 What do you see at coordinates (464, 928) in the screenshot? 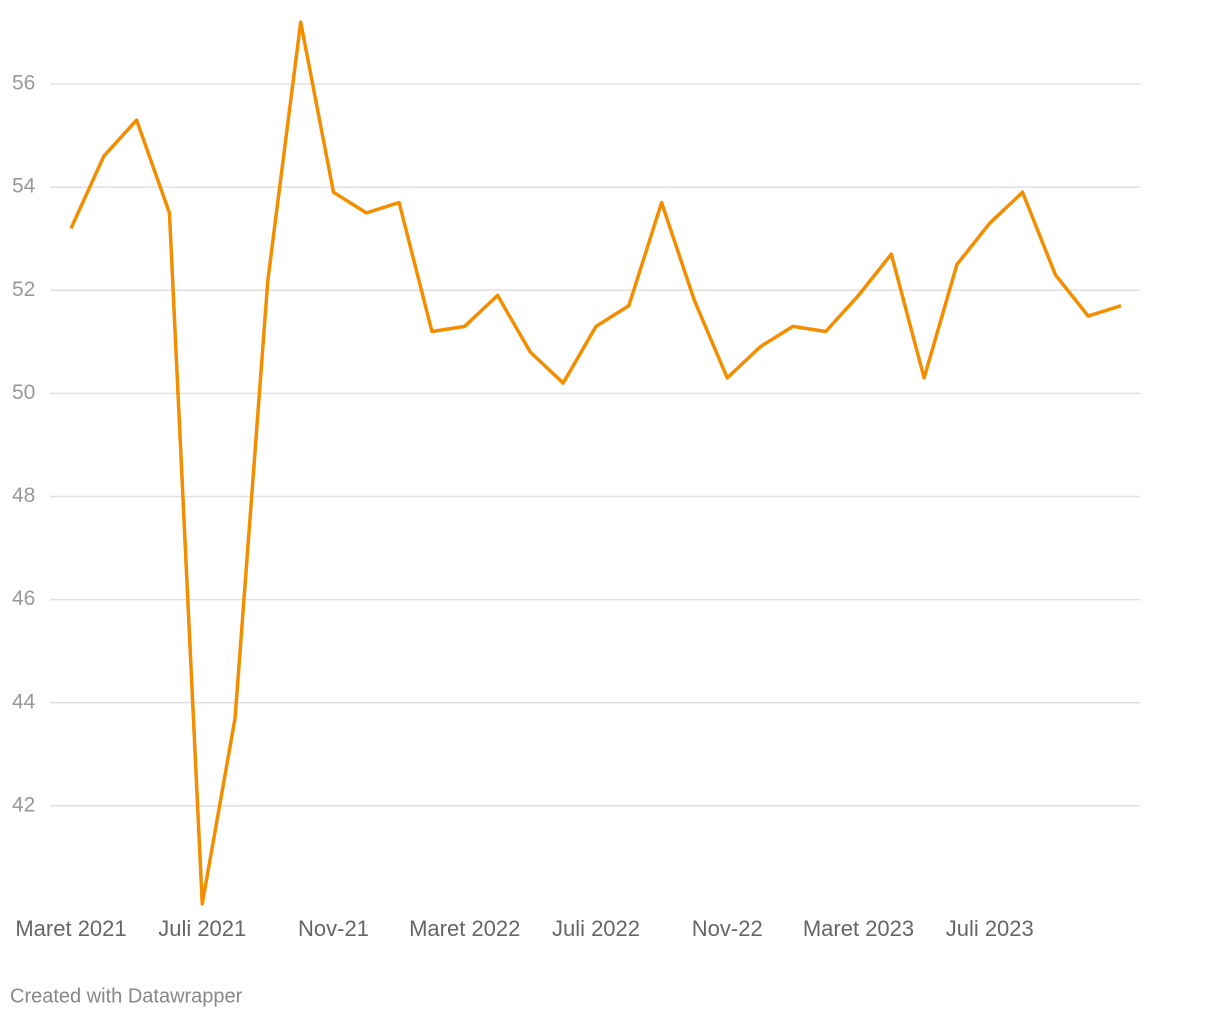
I see `x-tick-label: Maret 2022` at bounding box center [464, 928].